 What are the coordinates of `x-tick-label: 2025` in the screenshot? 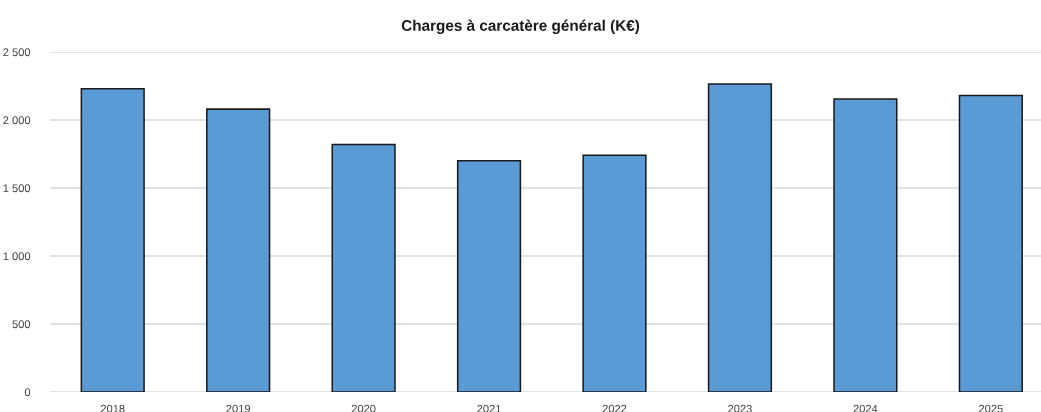 It's located at (991, 408).